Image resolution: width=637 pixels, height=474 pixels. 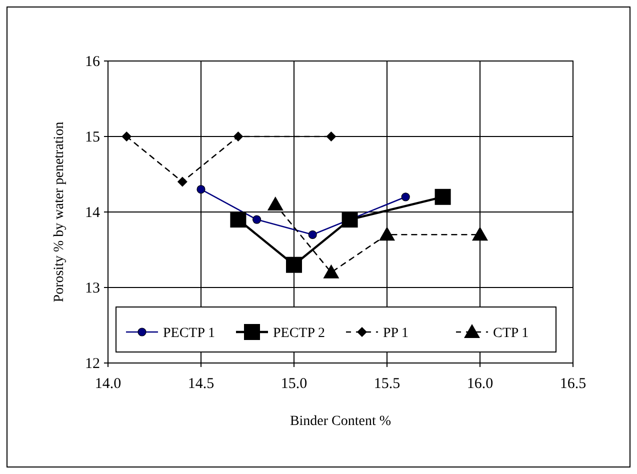 I want to click on y-tick-label: 12, so click(x=92, y=364).